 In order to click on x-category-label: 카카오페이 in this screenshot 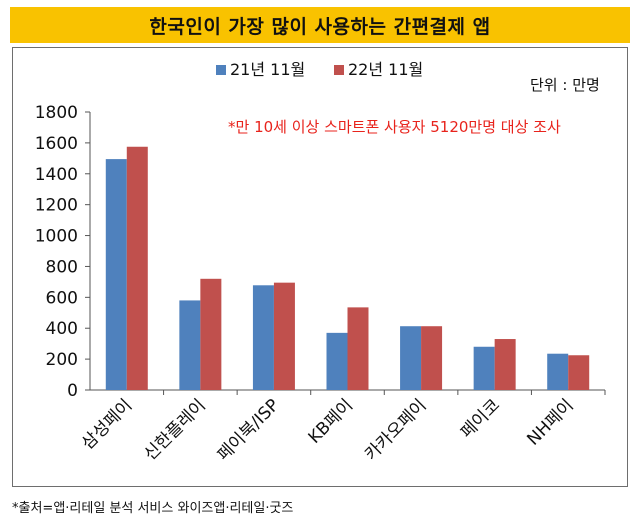, I will do `click(395, 429)`.